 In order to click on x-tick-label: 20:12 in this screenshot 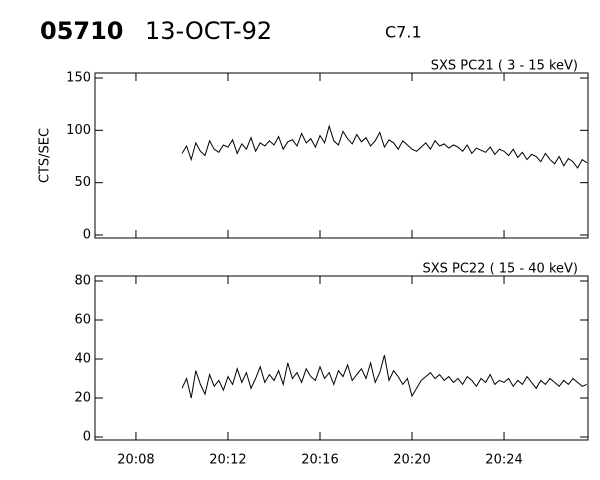, I will do `click(227, 460)`.